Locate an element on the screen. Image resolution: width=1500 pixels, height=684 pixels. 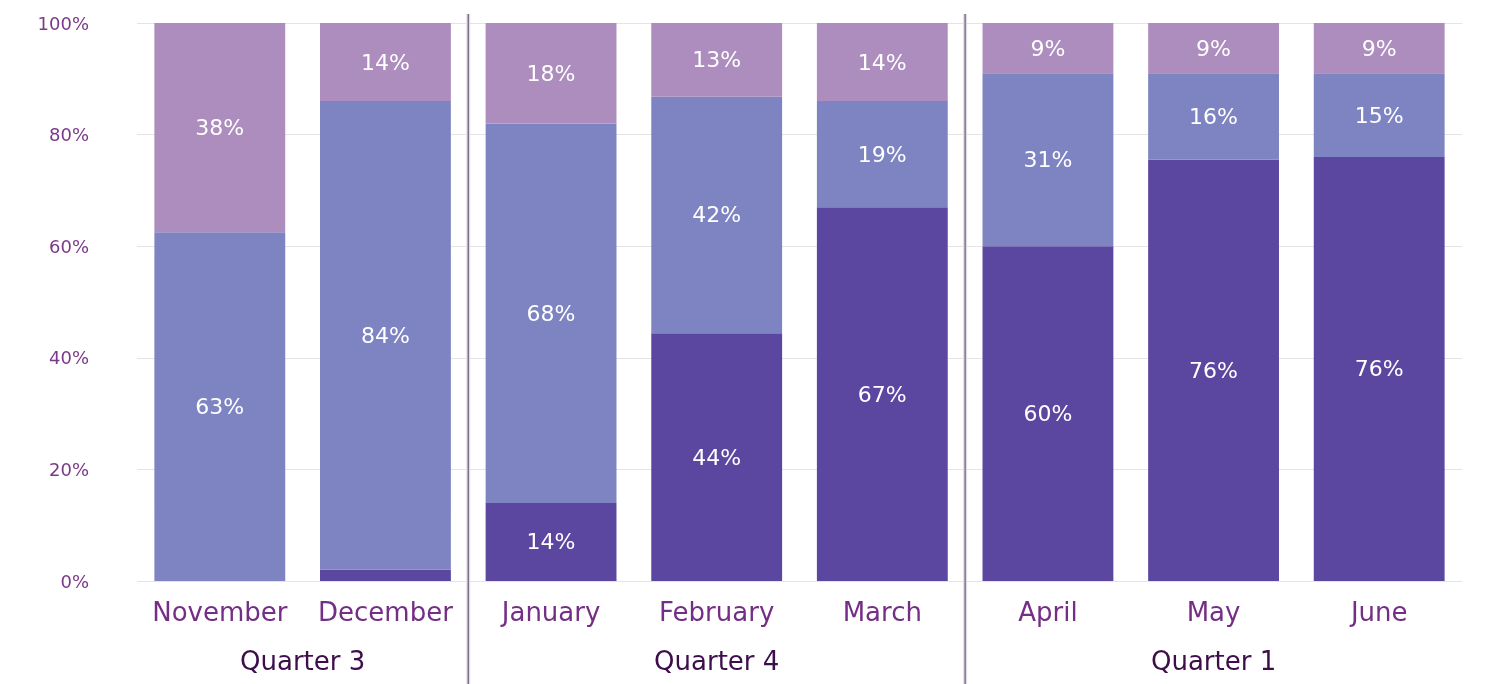
y-tick-label: 80% is located at coordinates (68, 135).